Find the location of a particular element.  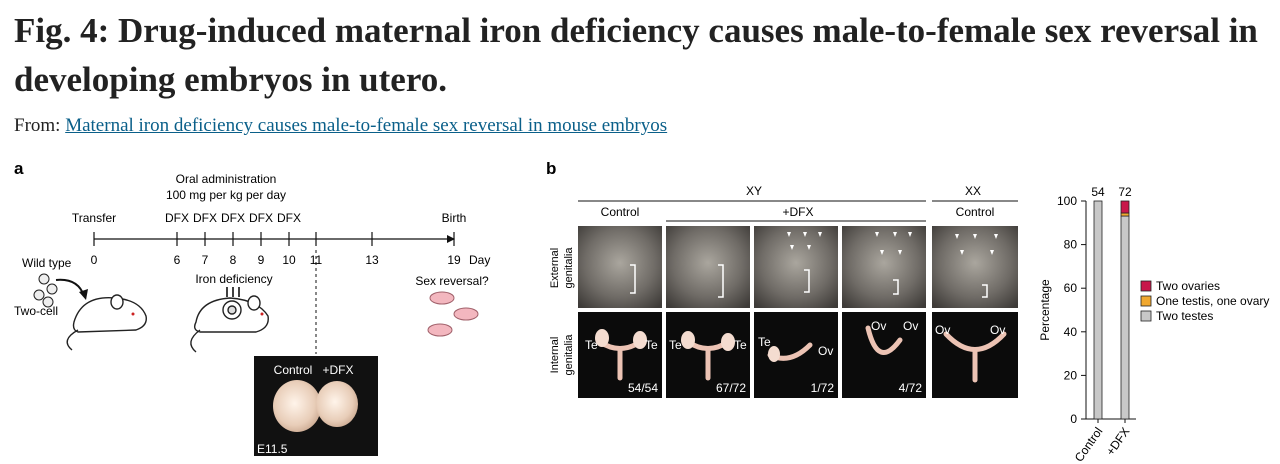

legend-entry: Two ovaries is located at coordinates (1188, 286).